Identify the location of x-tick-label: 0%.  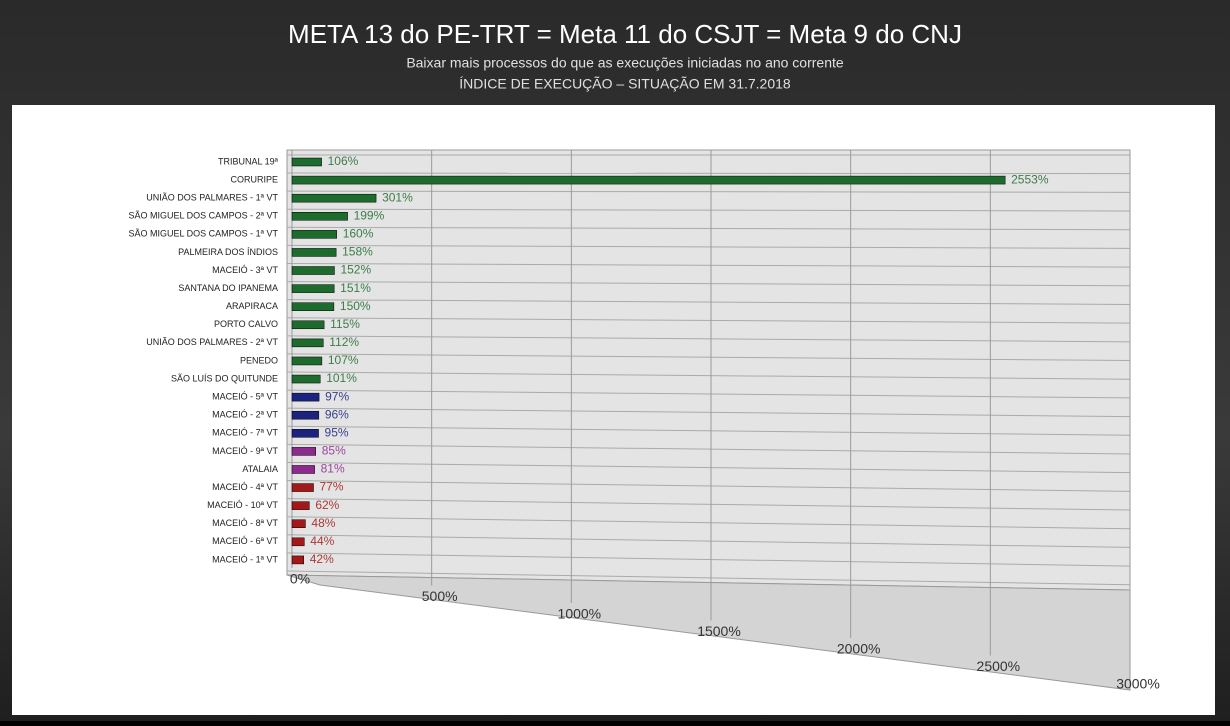
(300, 579).